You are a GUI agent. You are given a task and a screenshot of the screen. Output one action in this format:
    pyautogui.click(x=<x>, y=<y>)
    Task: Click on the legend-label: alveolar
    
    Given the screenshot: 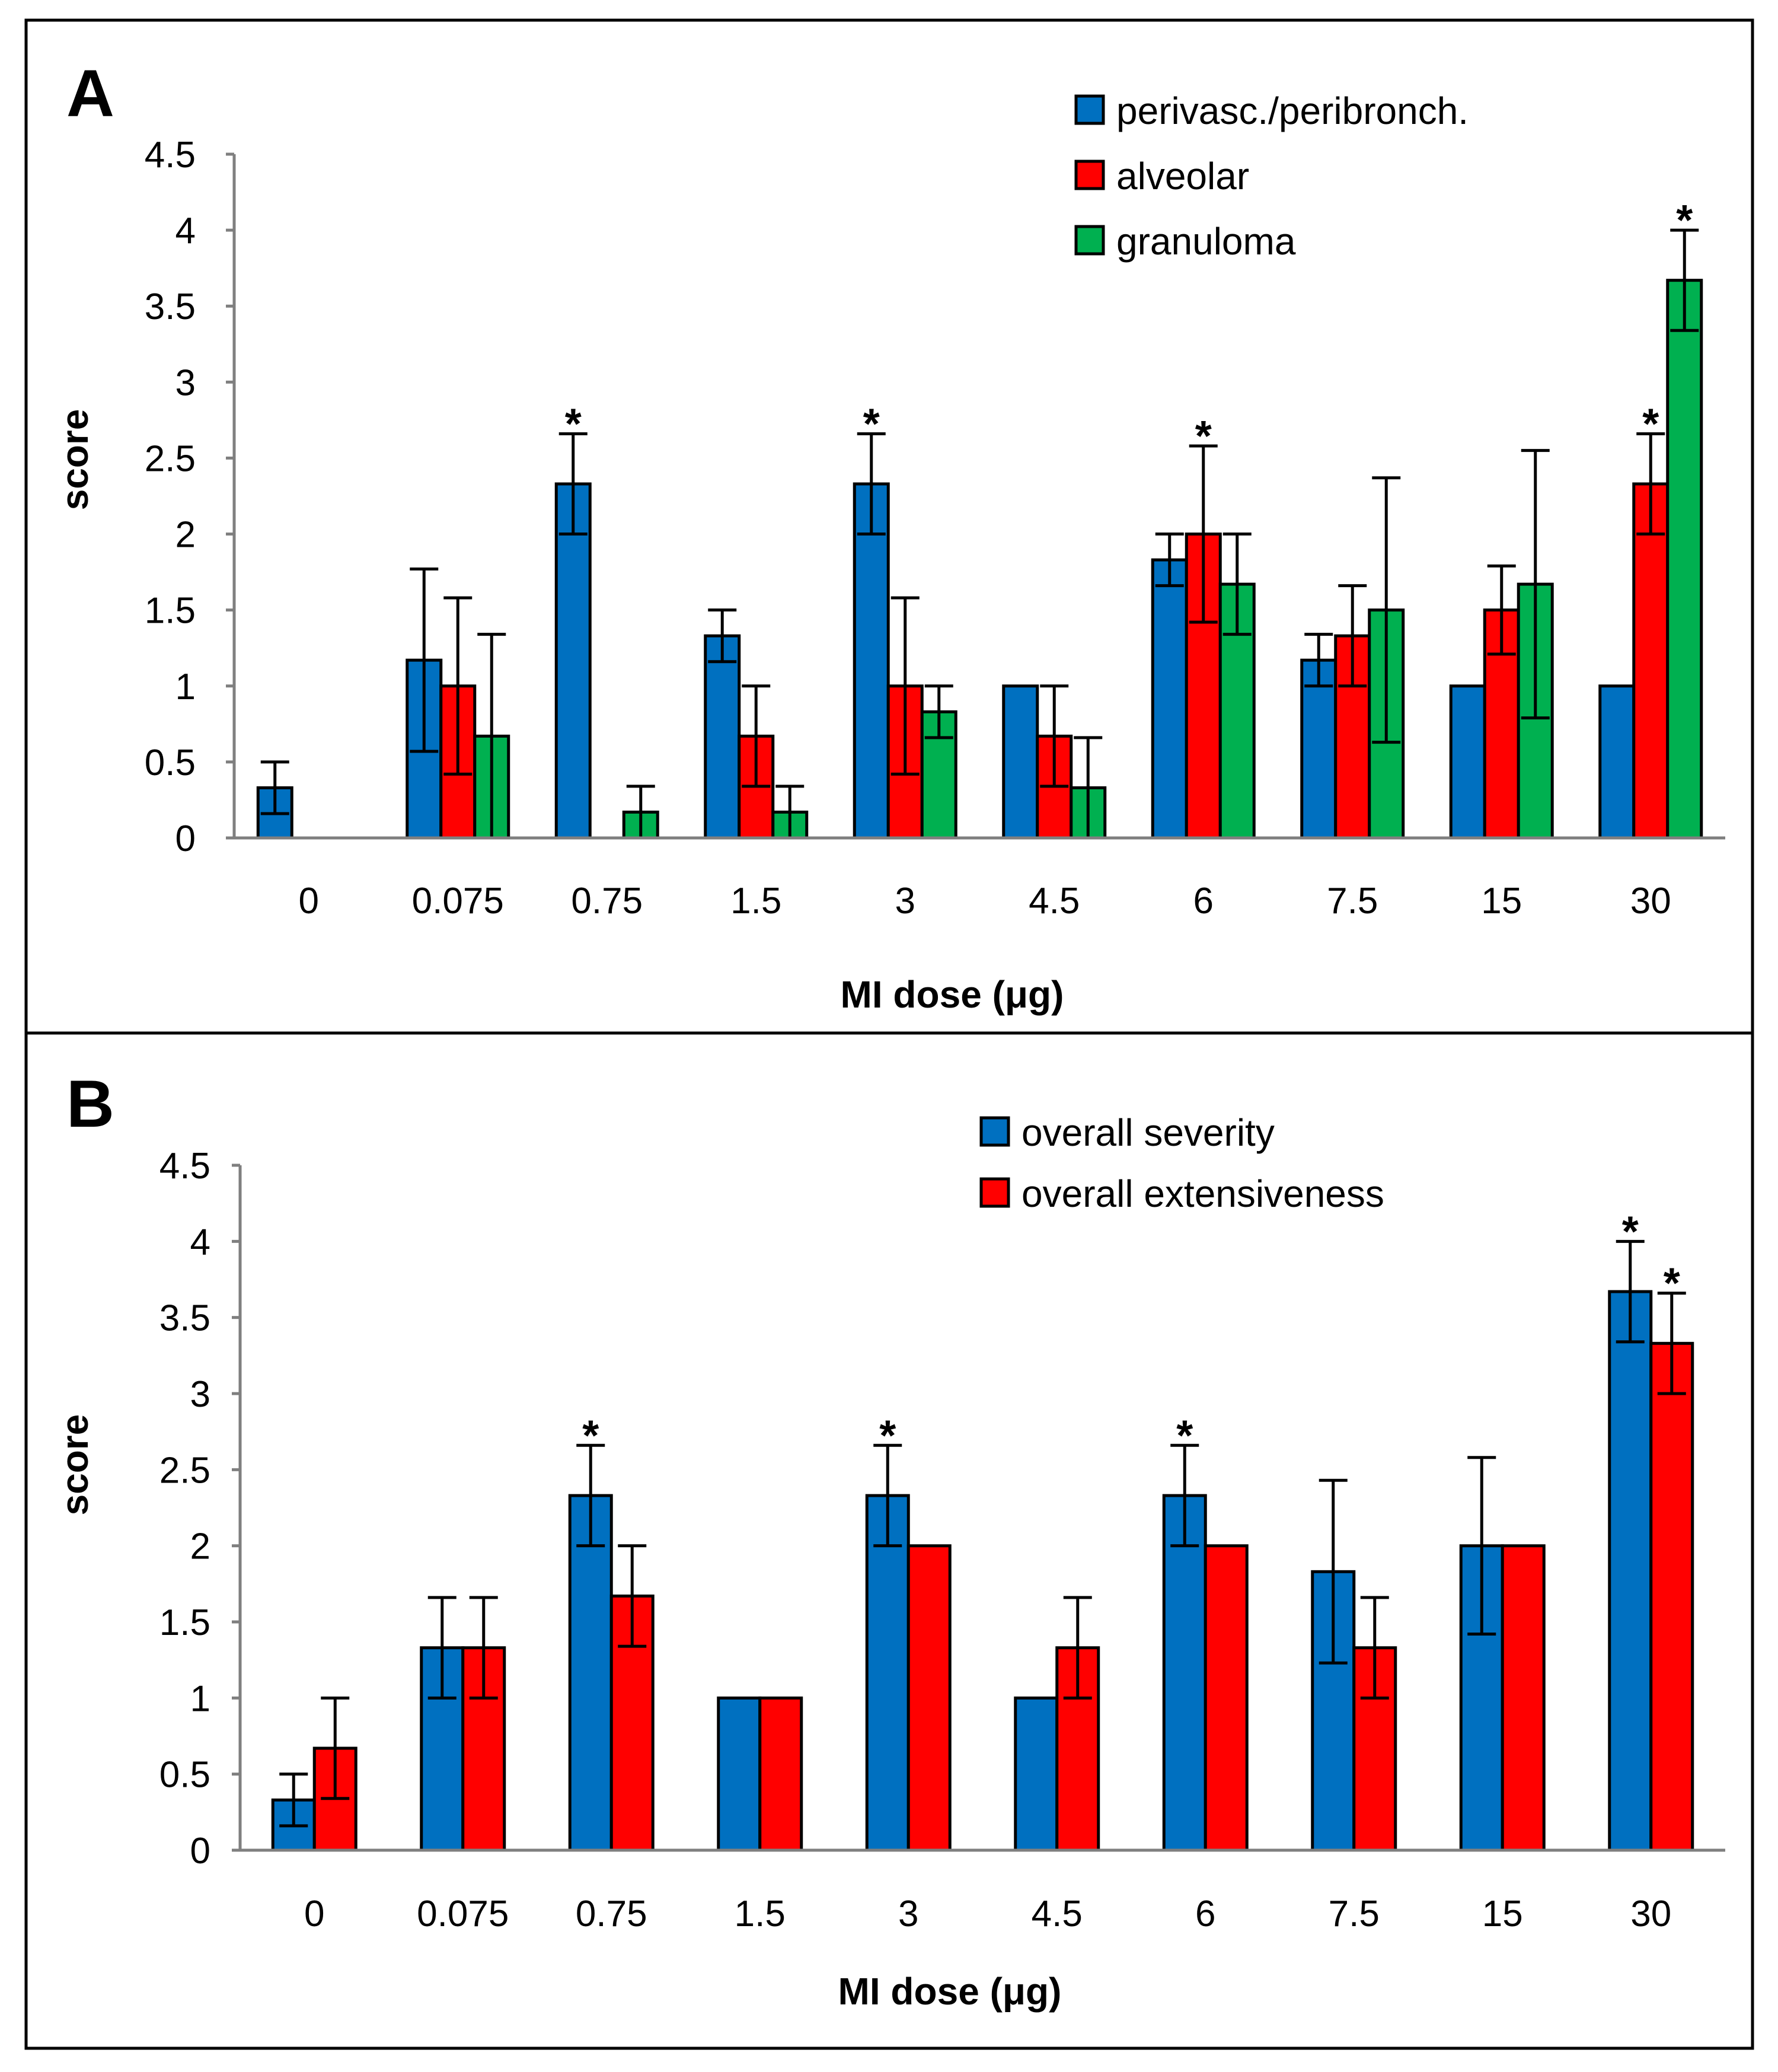 What is the action you would take?
    pyautogui.click(x=1182, y=176)
    